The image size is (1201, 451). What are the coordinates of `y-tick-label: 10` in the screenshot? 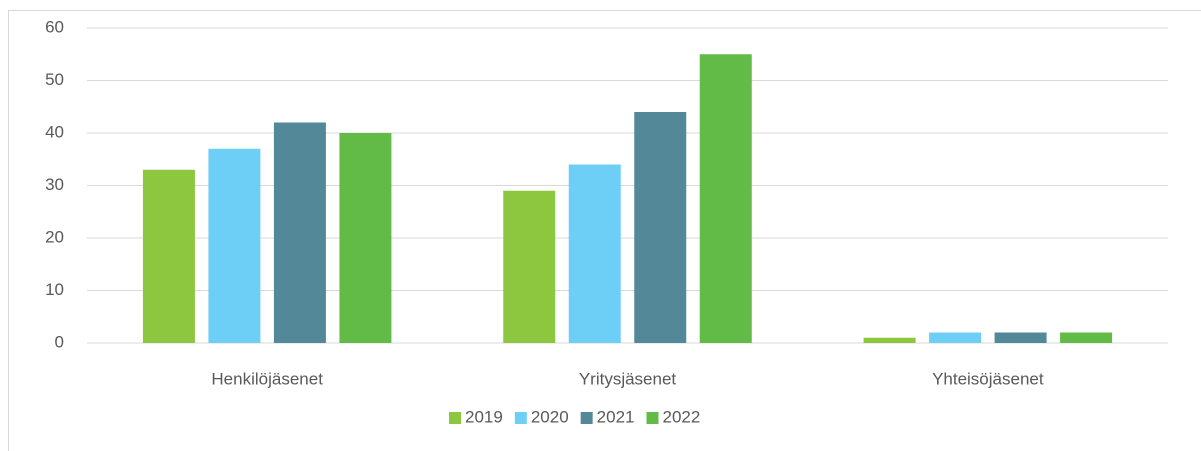 It's located at (54, 289).